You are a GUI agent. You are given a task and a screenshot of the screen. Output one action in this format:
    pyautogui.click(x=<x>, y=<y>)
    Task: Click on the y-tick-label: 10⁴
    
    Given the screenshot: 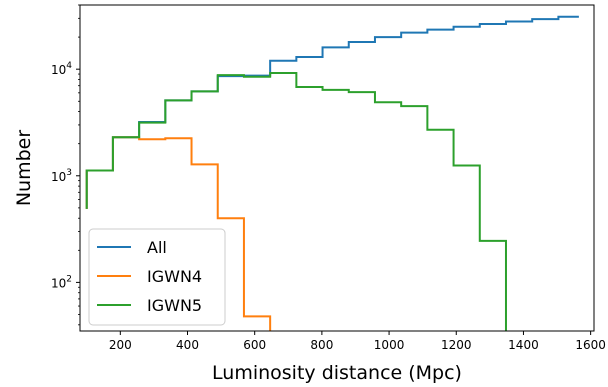 What is the action you would take?
    pyautogui.click(x=61, y=69)
    